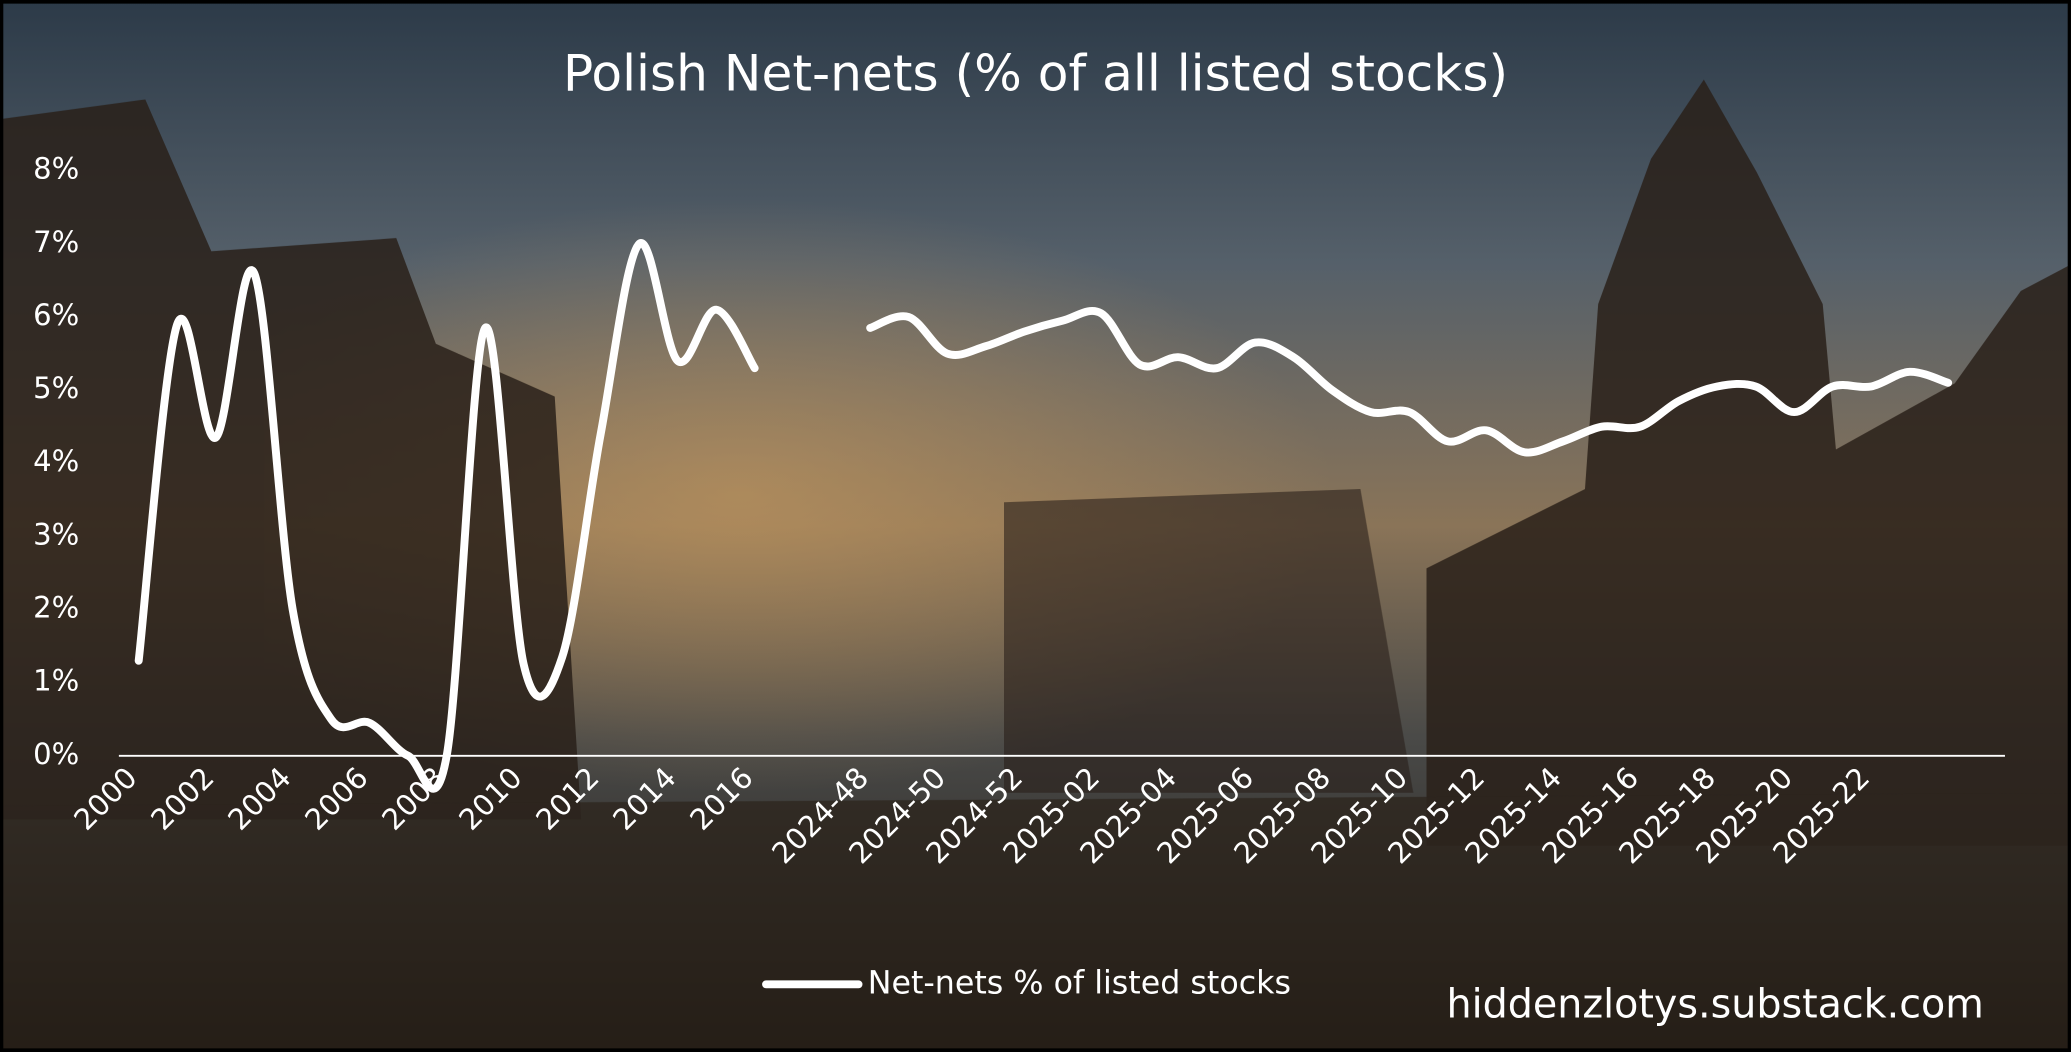  What do you see at coordinates (56, 242) in the screenshot?
I see `y-tick-label: 7%` at bounding box center [56, 242].